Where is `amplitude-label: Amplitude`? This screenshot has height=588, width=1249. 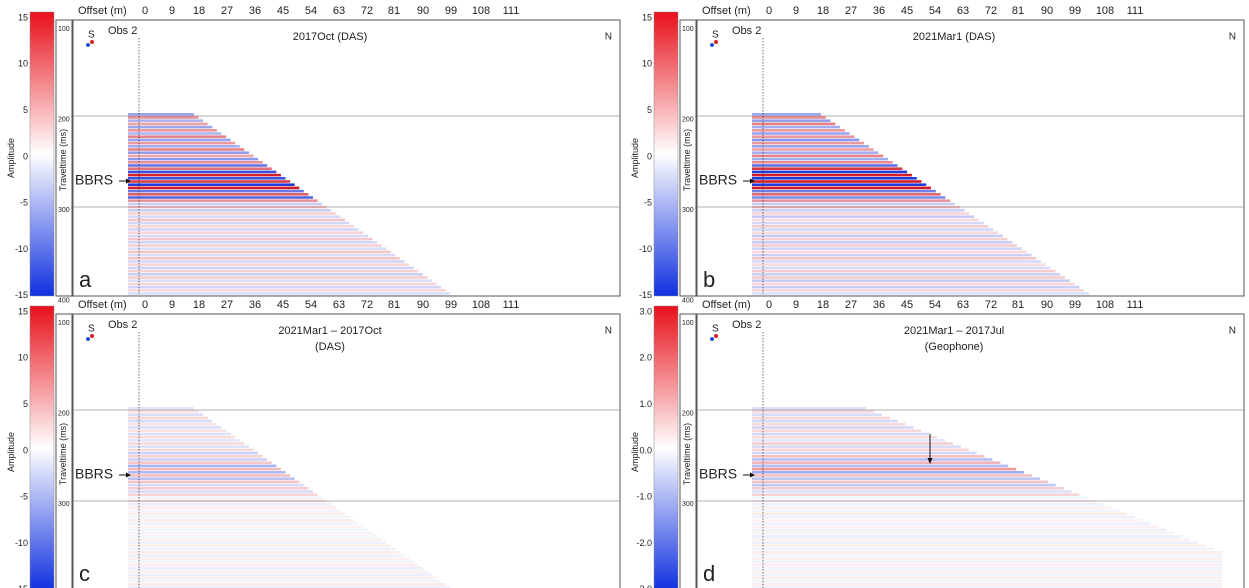
amplitude-label: Amplitude is located at coordinates (11, 158).